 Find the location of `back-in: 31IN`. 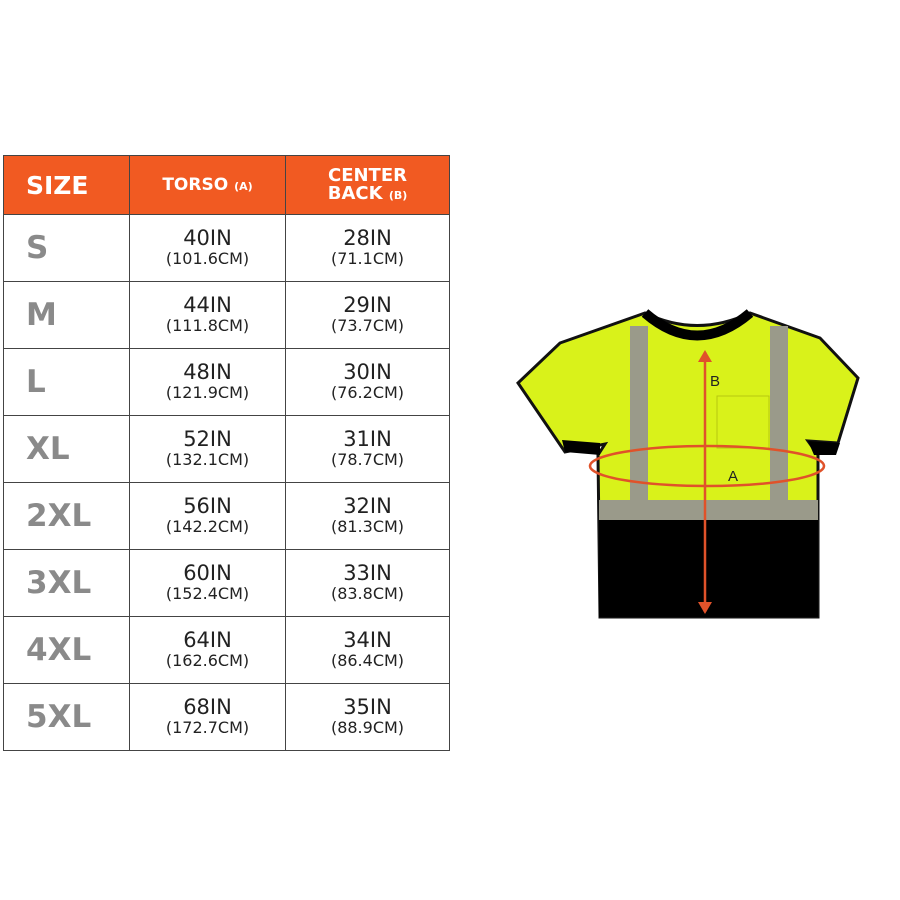

back-in: 31IN is located at coordinates (367, 439).